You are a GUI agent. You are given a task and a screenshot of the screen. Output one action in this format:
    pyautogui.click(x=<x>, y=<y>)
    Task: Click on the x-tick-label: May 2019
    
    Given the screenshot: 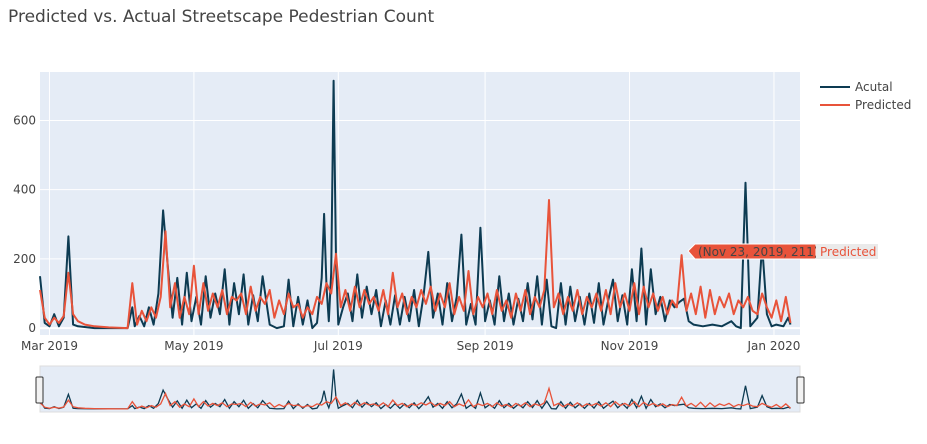 What is the action you would take?
    pyautogui.click(x=193, y=346)
    